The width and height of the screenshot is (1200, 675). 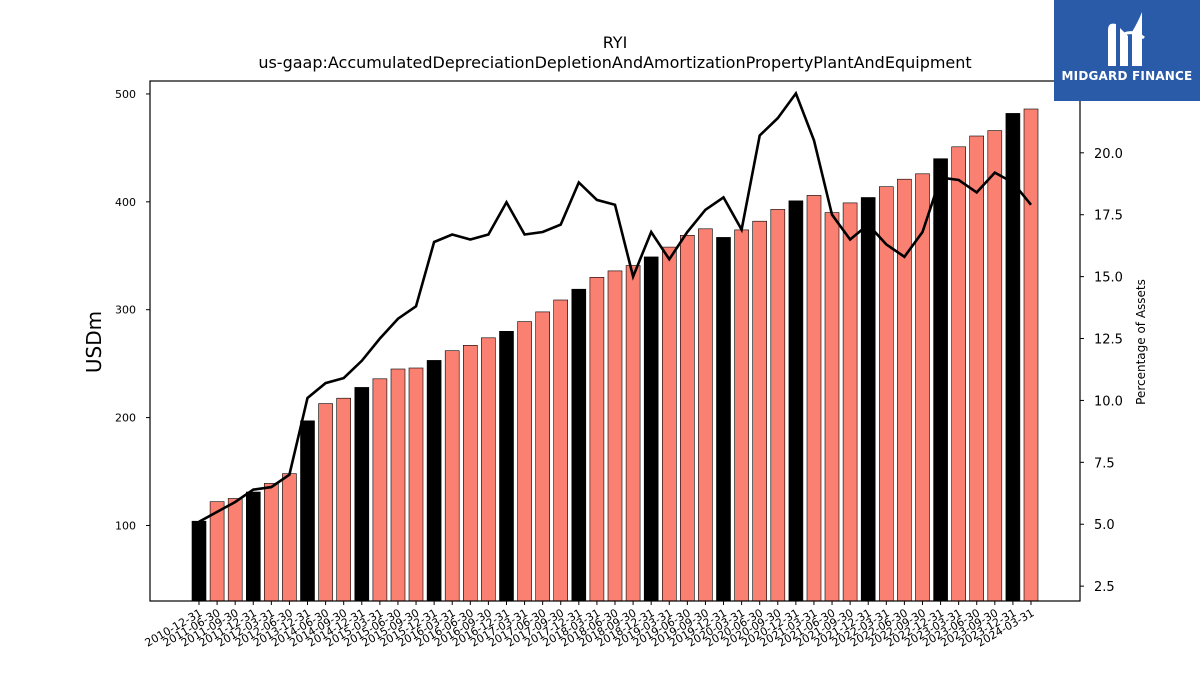 What do you see at coordinates (1126, 39) in the screenshot?
I see `midgard-logo-icon` at bounding box center [1126, 39].